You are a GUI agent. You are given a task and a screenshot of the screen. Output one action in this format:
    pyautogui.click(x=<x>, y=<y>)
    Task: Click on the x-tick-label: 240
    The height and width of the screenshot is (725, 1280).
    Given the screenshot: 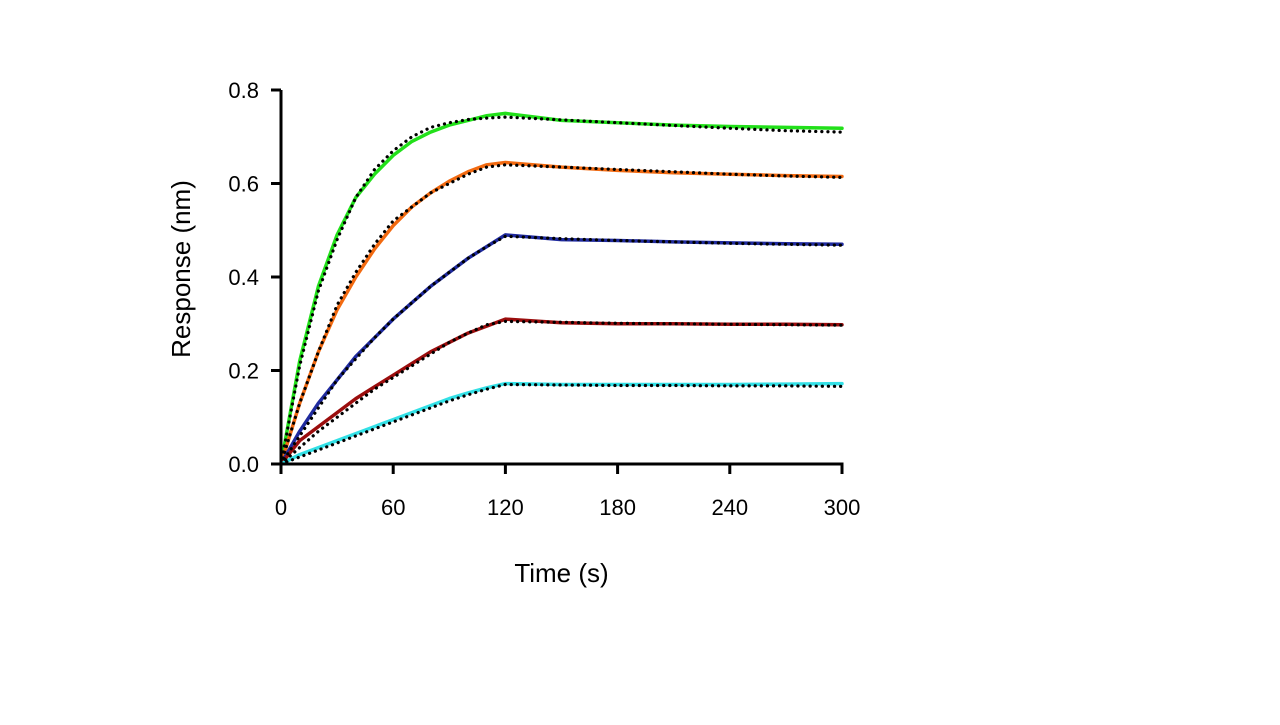 What is the action you would take?
    pyautogui.click(x=729, y=507)
    